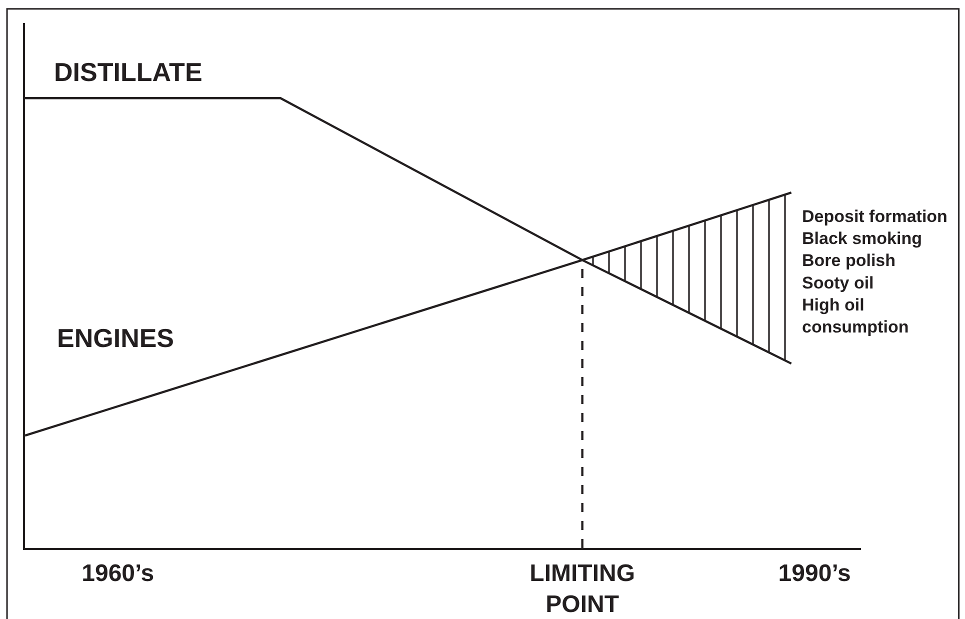  I want to click on x-tick-label: LIMITING POINT, so click(582, 589).